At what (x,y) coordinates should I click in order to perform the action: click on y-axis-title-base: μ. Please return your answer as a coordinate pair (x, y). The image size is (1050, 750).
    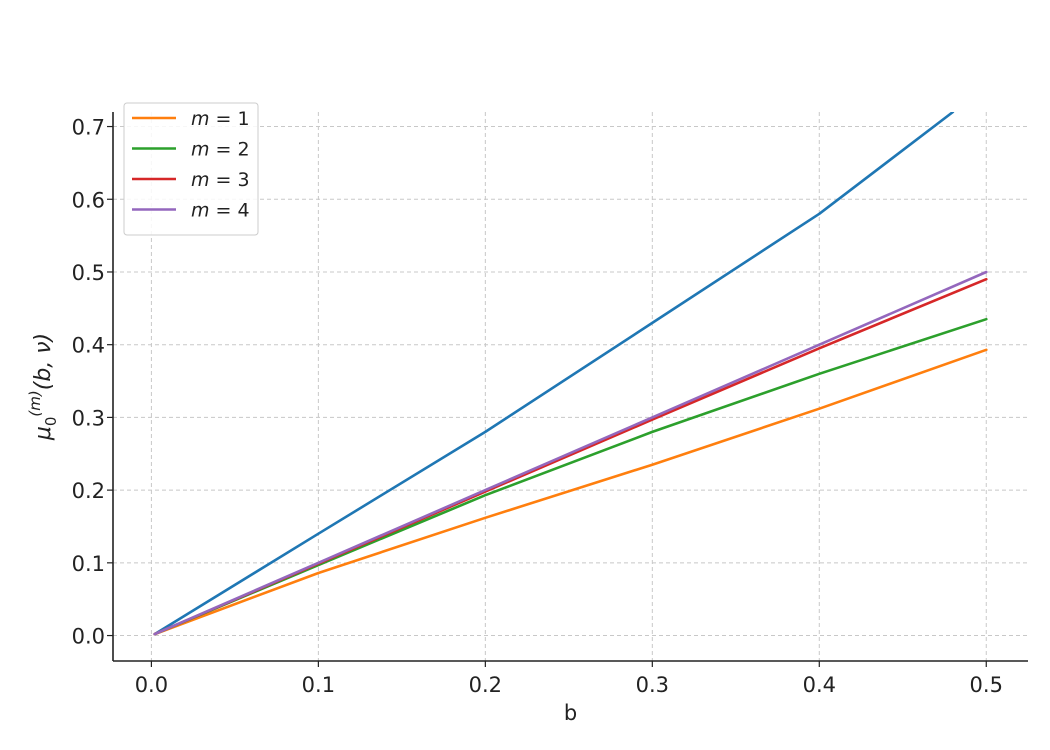
    Looking at the image, I should click on (43, 433).